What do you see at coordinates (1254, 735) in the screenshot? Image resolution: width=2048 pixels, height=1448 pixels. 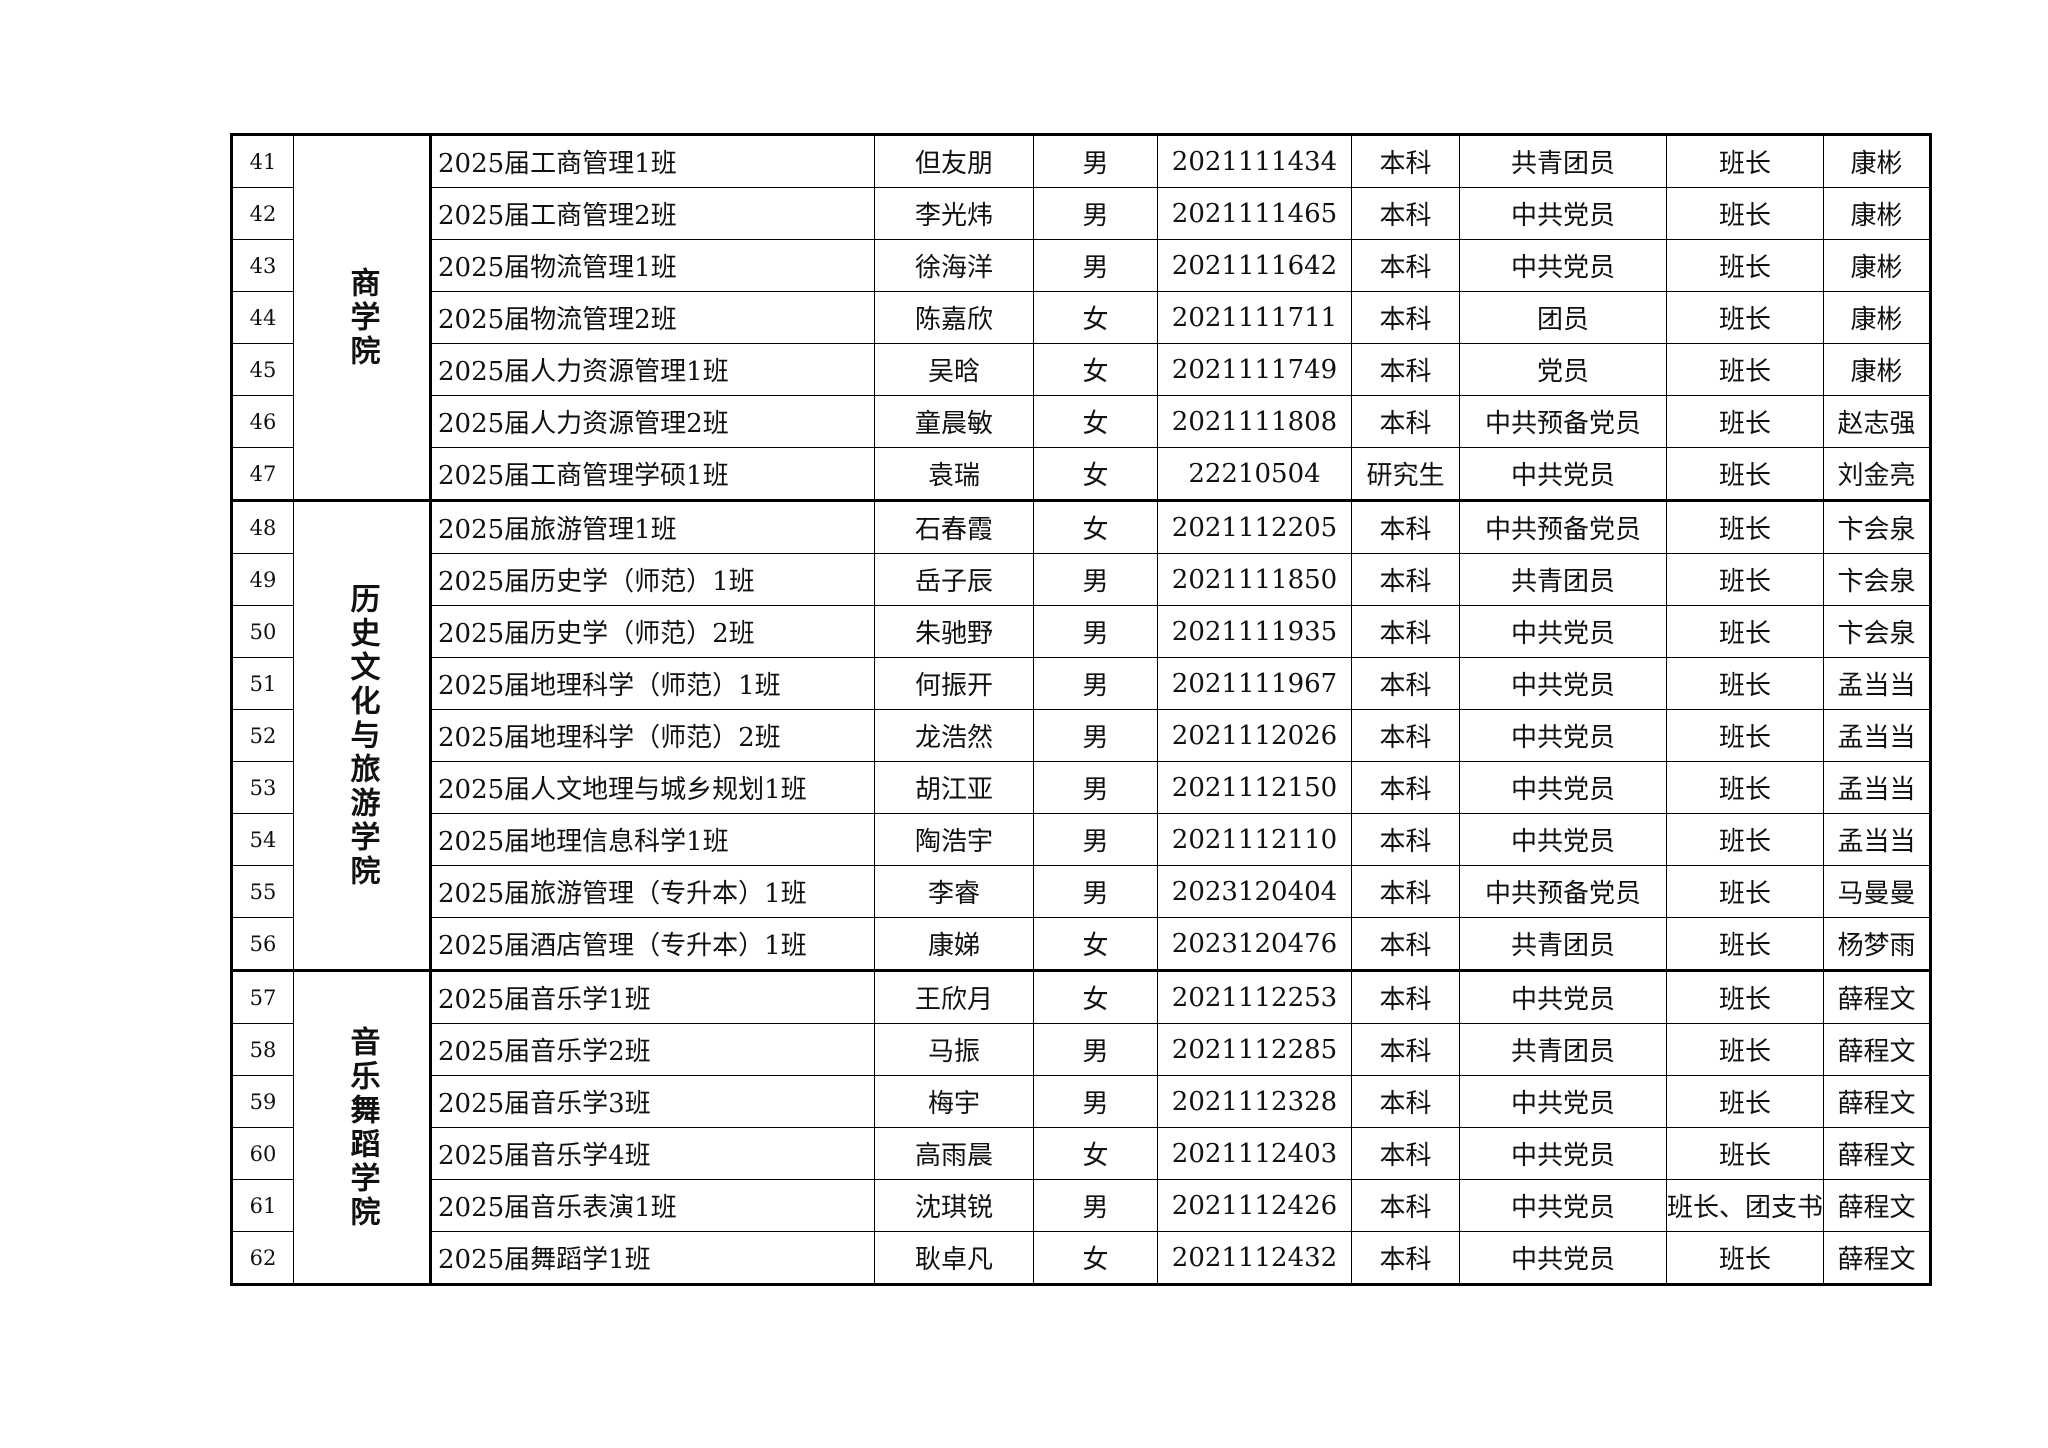 I see `student-id: 2021112026` at bounding box center [1254, 735].